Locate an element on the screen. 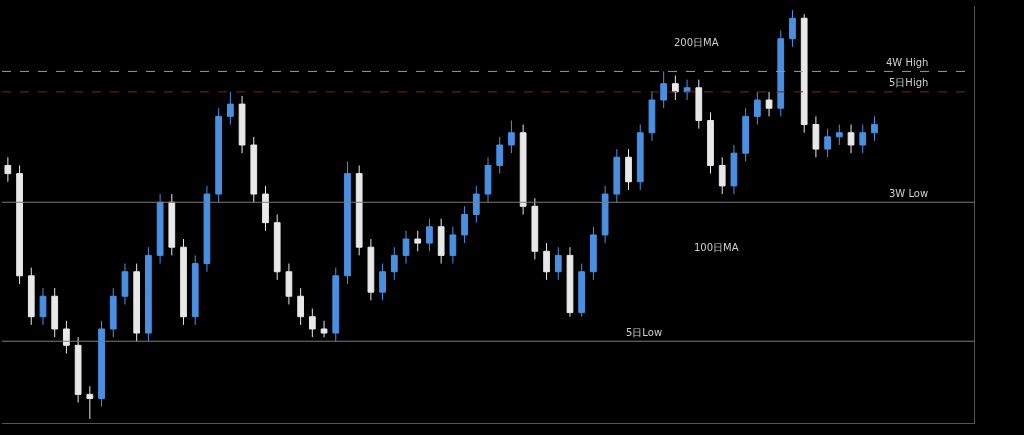  ref-line-label: 5日High is located at coordinates (909, 82).